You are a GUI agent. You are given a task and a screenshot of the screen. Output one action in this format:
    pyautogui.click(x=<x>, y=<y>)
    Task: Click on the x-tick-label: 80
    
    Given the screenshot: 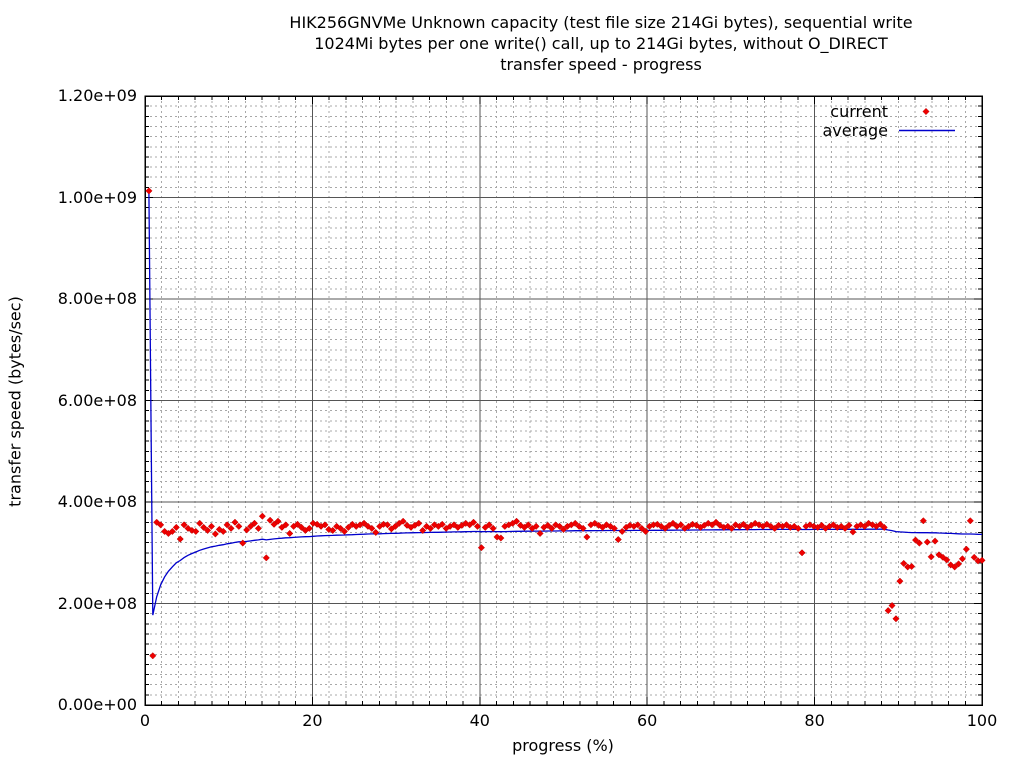 What is the action you would take?
    pyautogui.click(x=814, y=720)
    